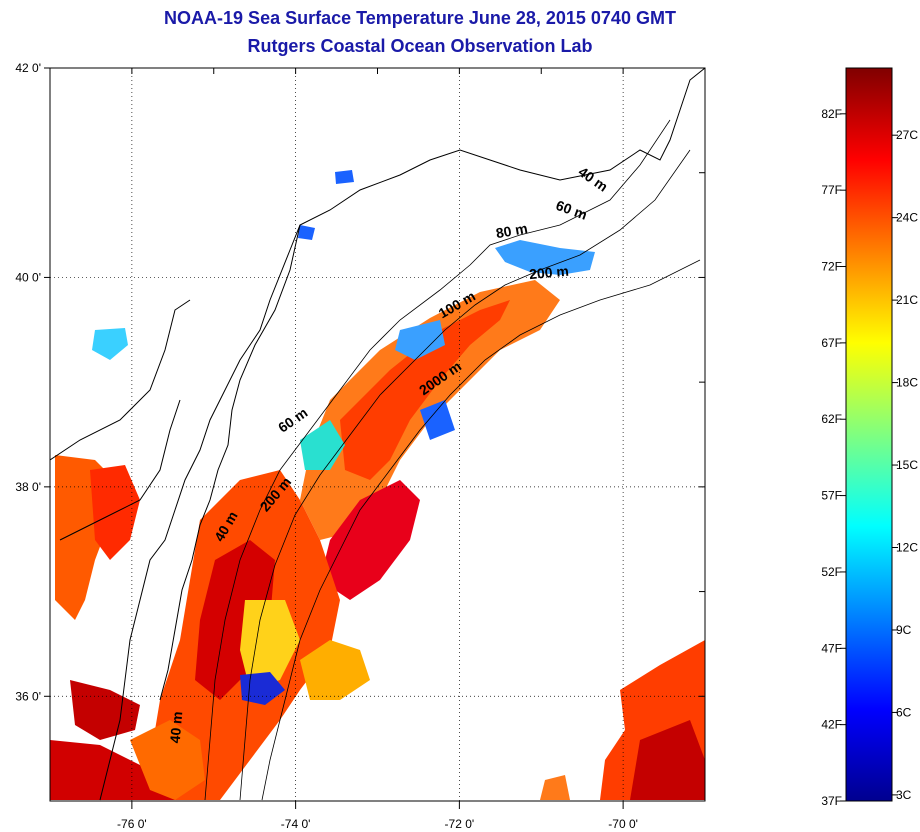 This screenshot has width=920, height=832. Describe the element at coordinates (831, 496) in the screenshot. I see `colorbar-f-label: 57F` at that location.